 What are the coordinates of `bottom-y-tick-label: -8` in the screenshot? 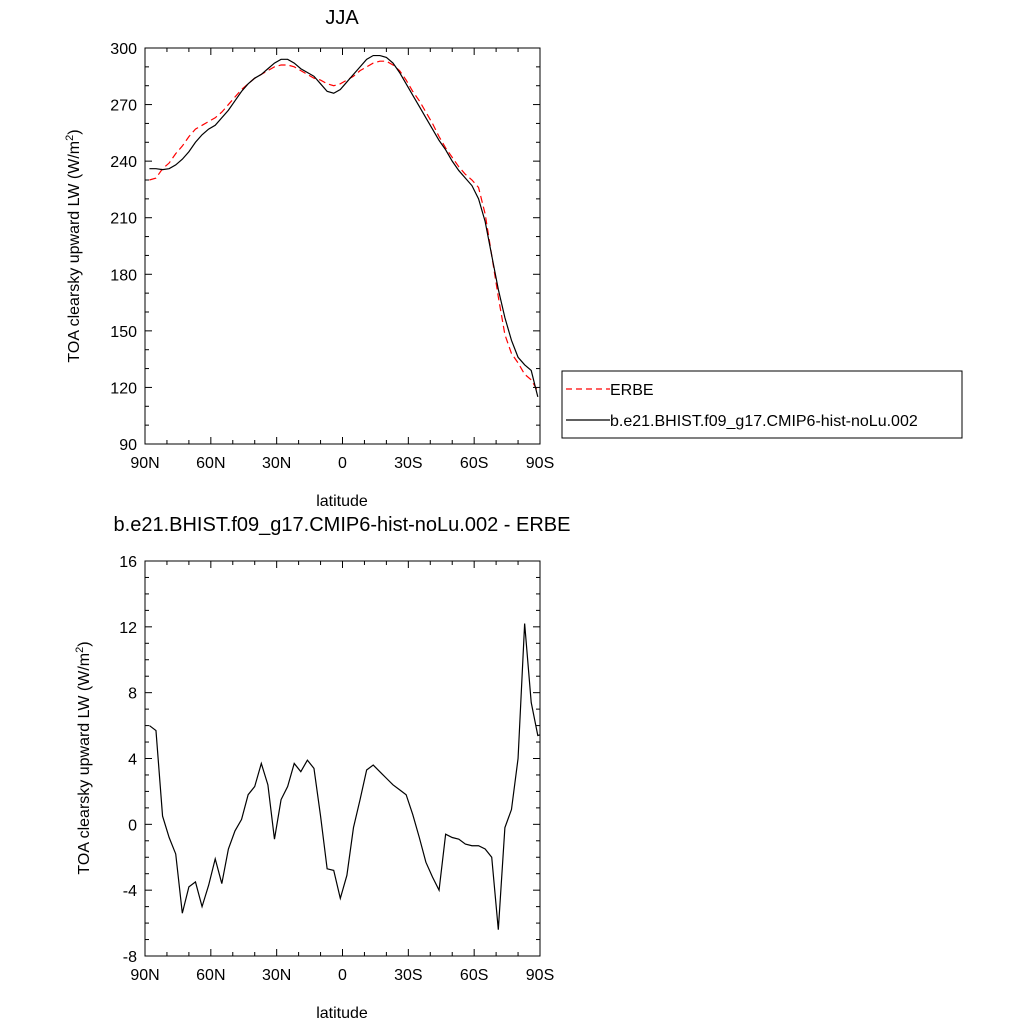 It's located at (130, 957).